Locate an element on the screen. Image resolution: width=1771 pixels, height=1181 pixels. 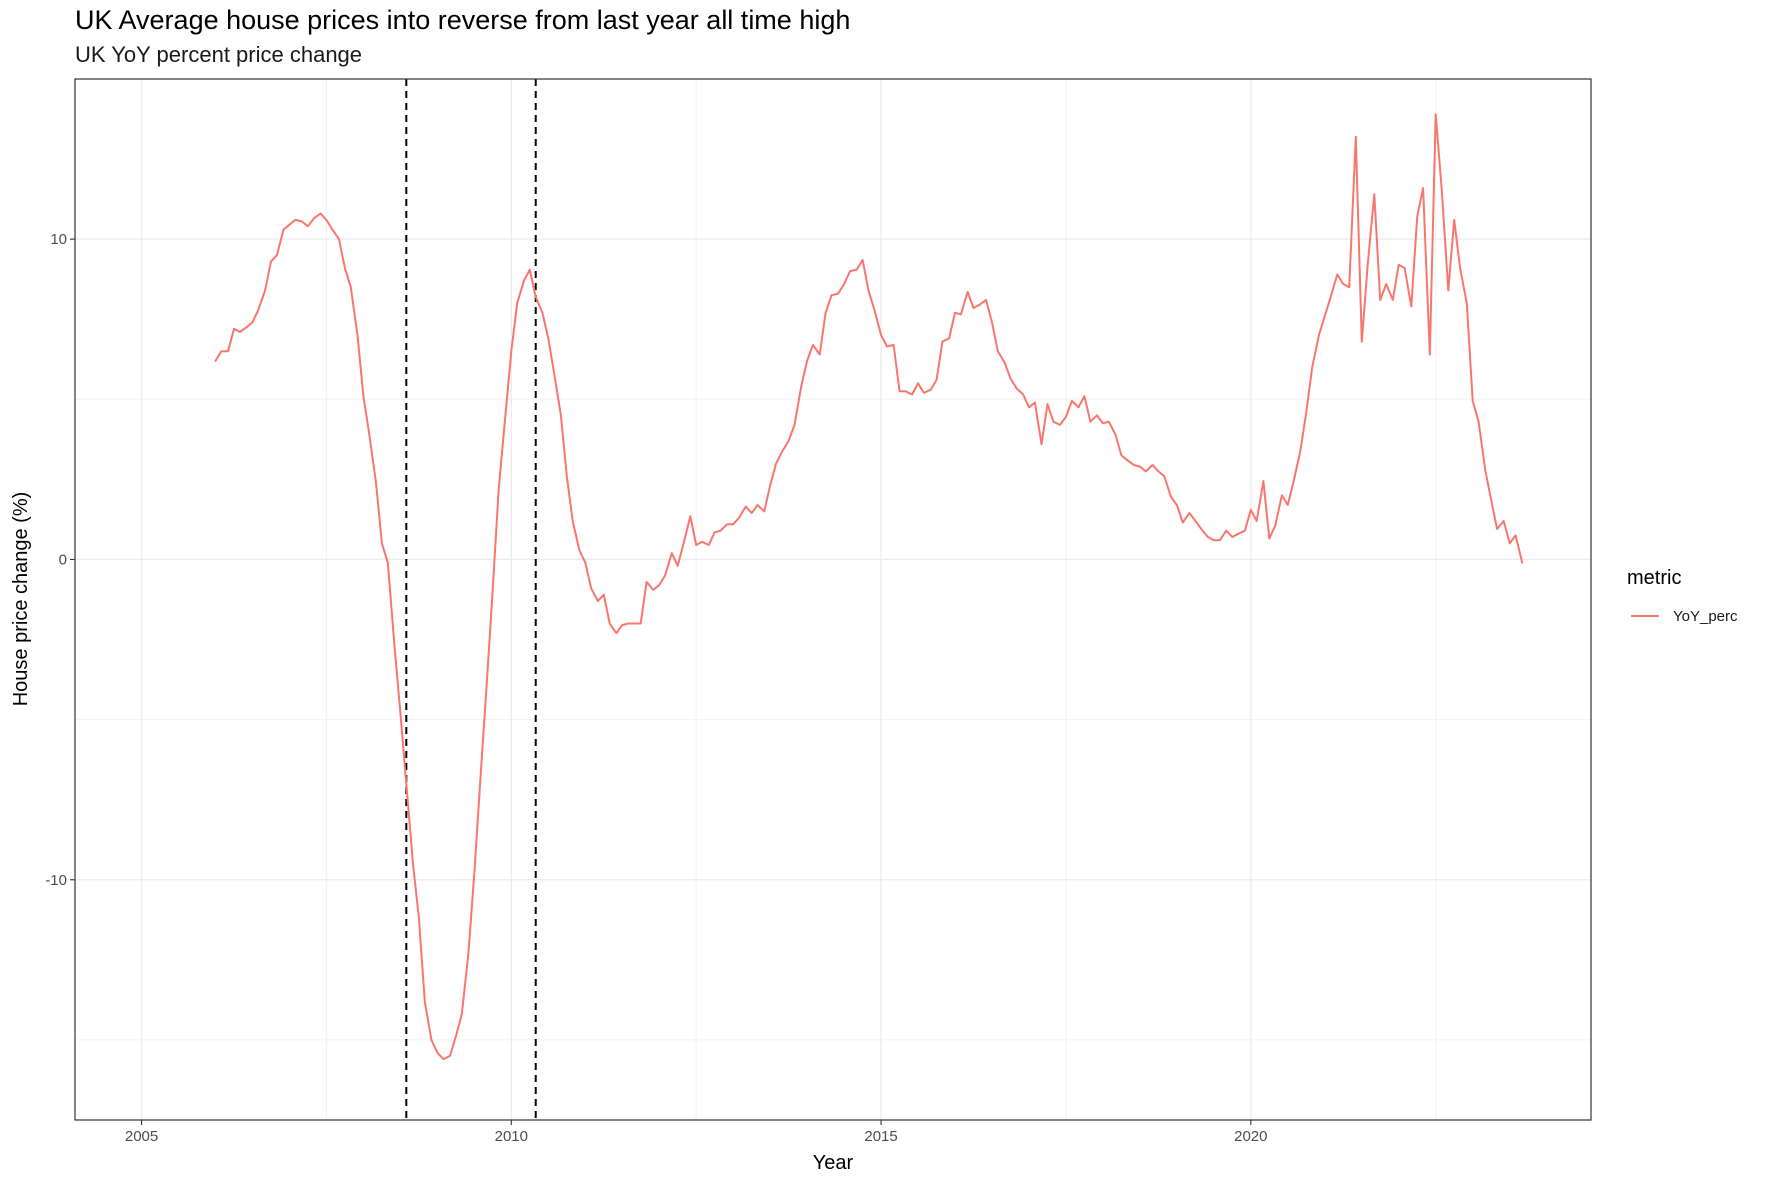
y-tick-label: 10 is located at coordinates (58, 239).